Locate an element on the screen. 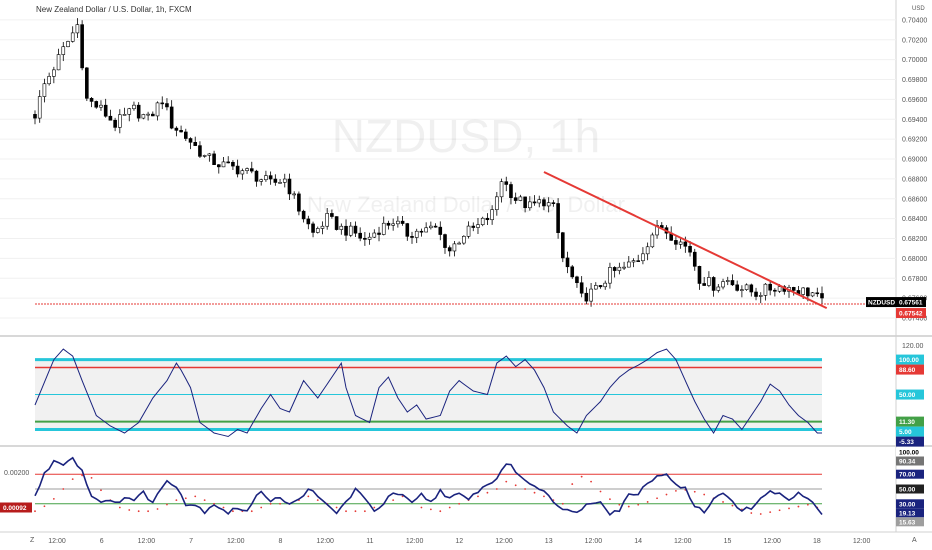  time-tick-label: 14 is located at coordinates (638, 541).